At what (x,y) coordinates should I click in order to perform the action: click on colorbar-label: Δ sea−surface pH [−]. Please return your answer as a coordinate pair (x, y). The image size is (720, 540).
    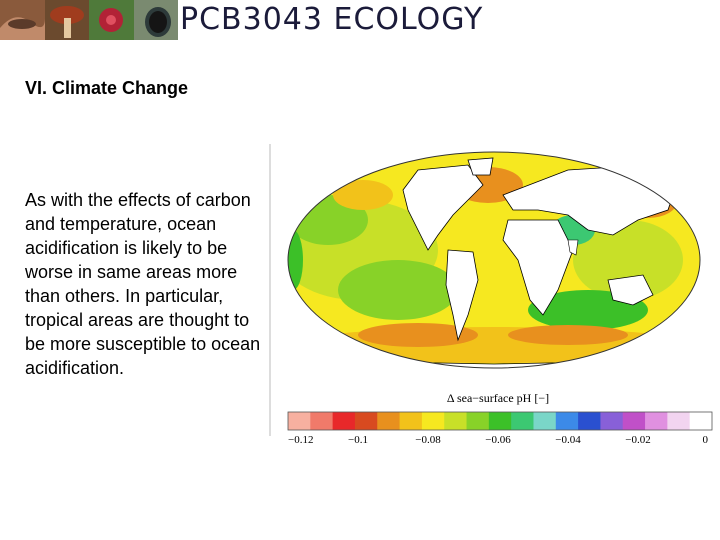
    Looking at the image, I should click on (498, 398).